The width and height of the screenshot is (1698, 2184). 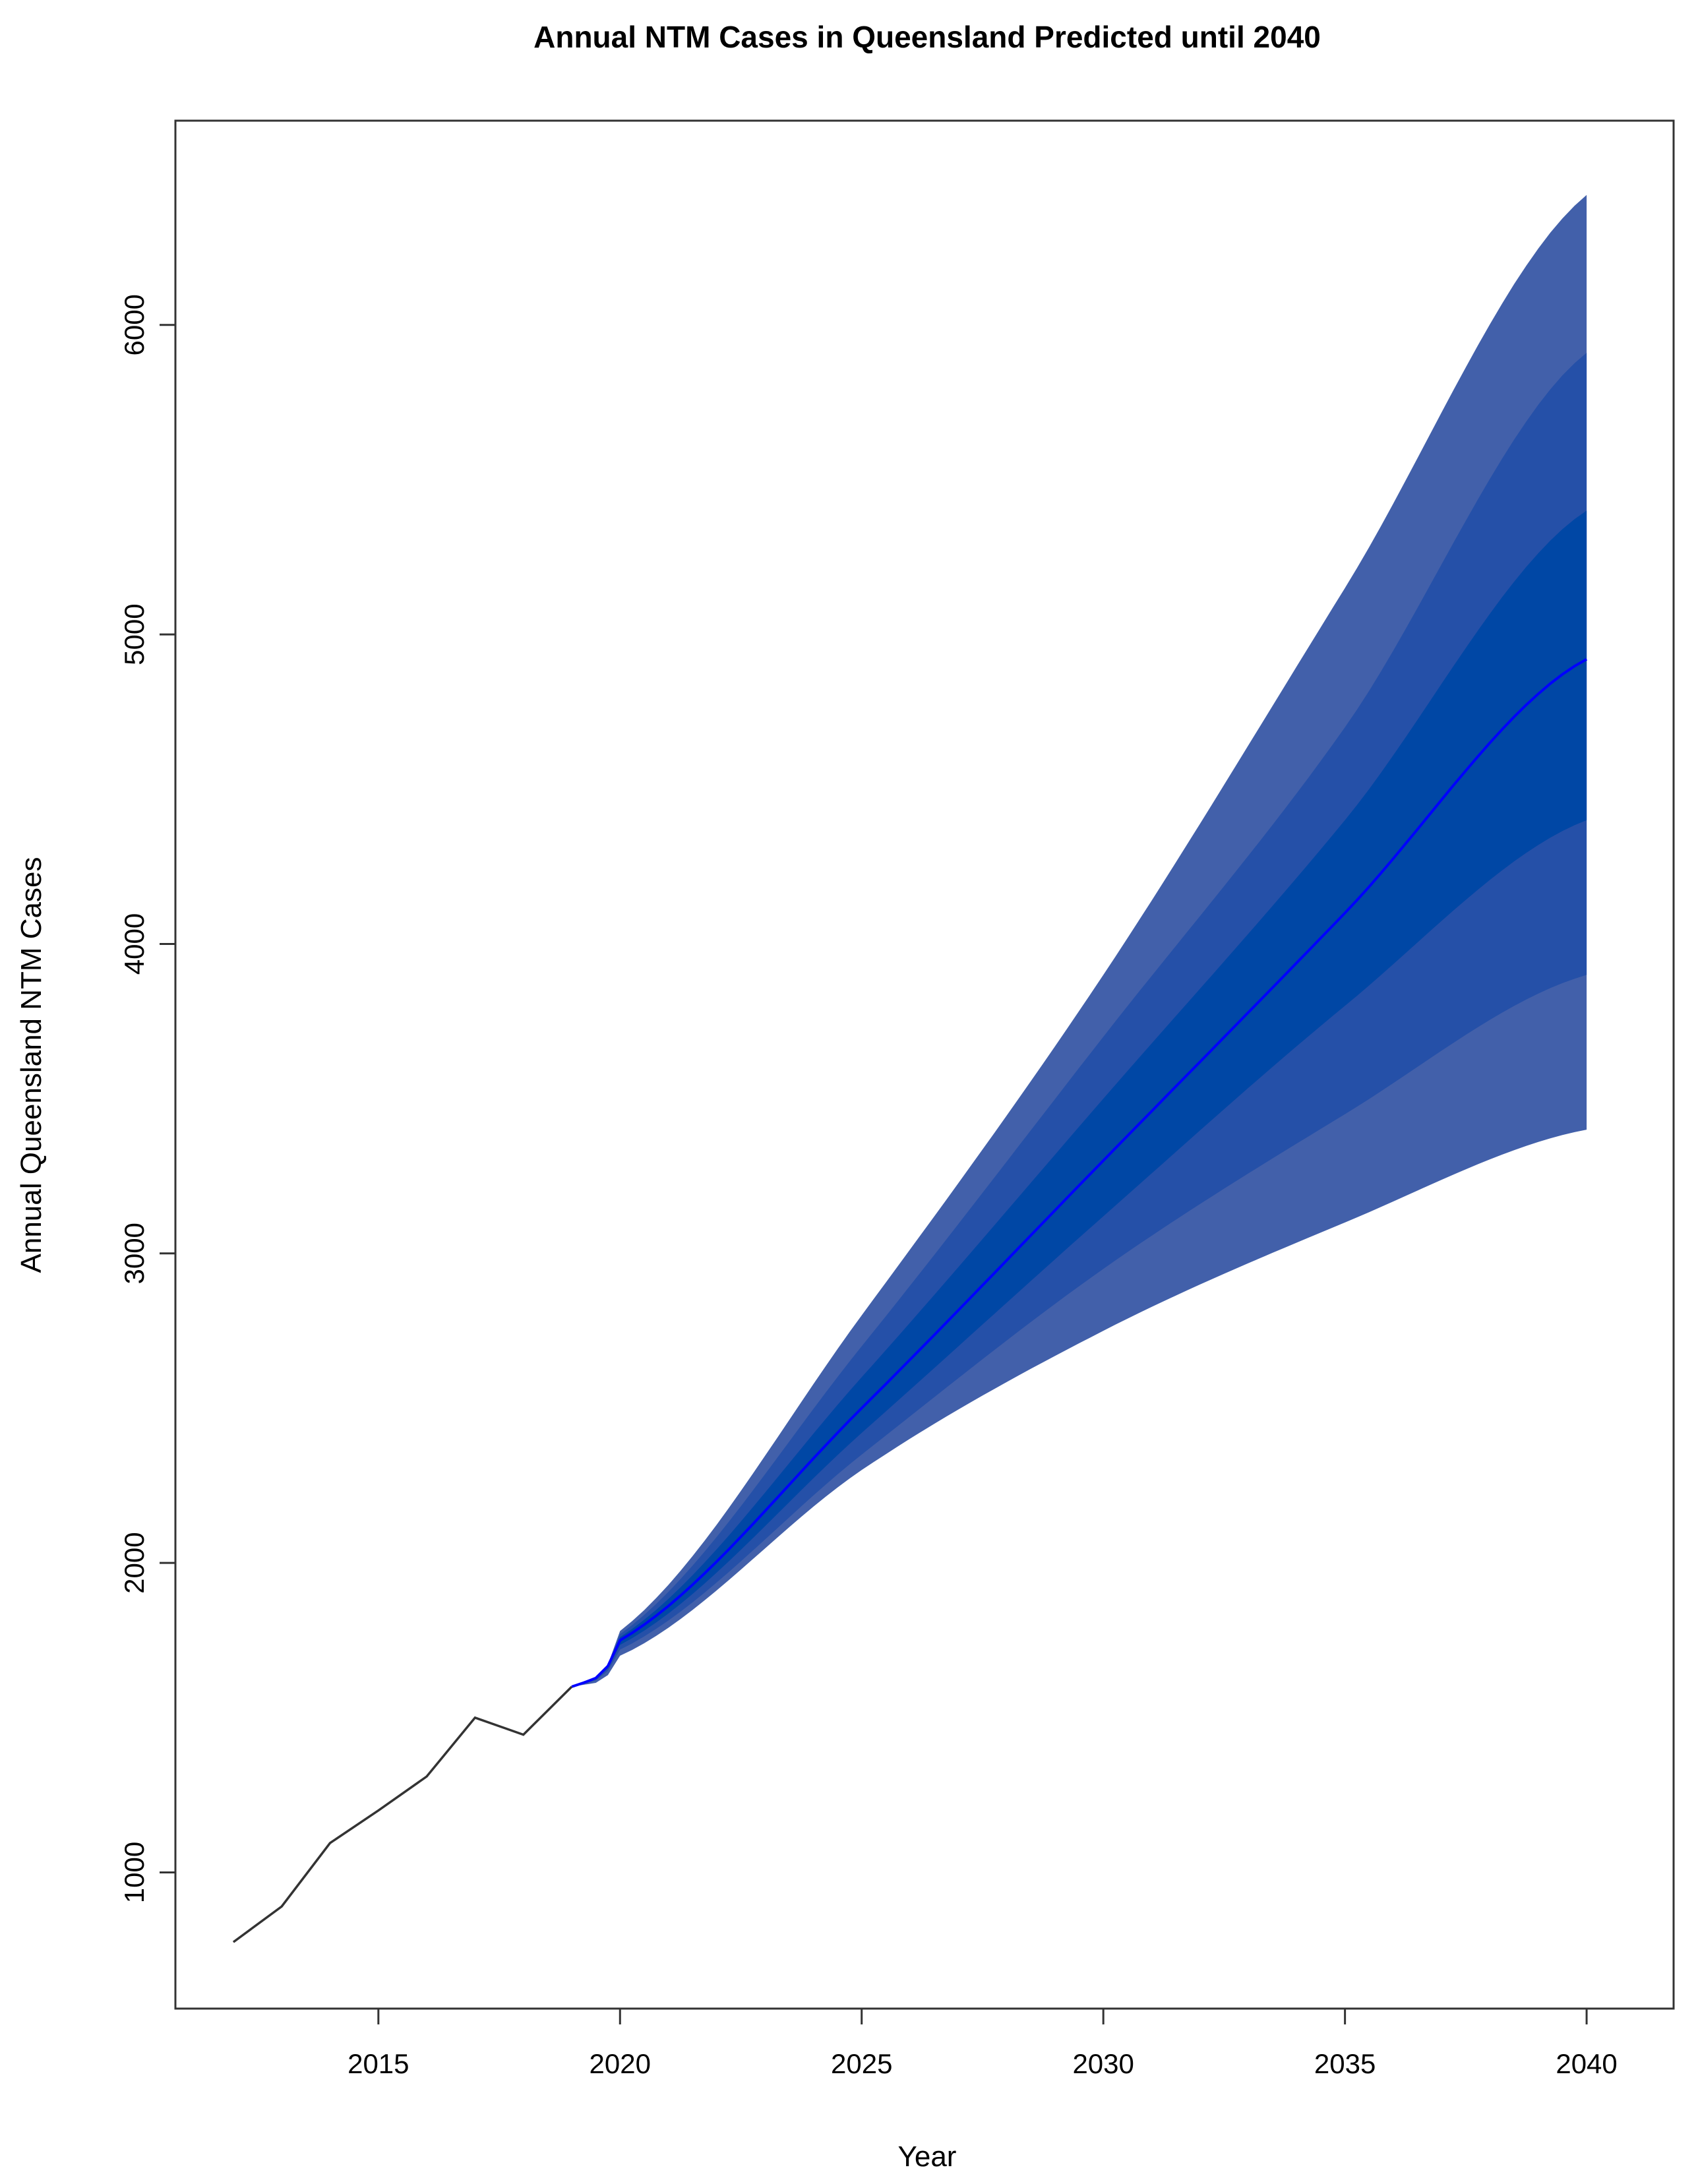 I want to click on x-tick-label: 2040, so click(x=1586, y=2063).